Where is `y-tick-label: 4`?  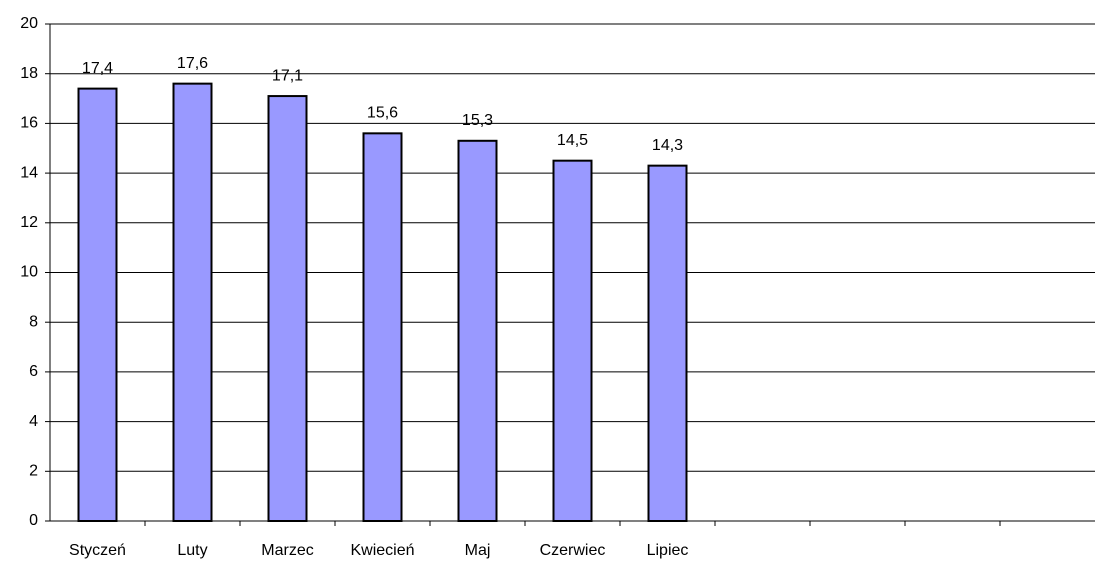
y-tick-label: 4 is located at coordinates (33, 421).